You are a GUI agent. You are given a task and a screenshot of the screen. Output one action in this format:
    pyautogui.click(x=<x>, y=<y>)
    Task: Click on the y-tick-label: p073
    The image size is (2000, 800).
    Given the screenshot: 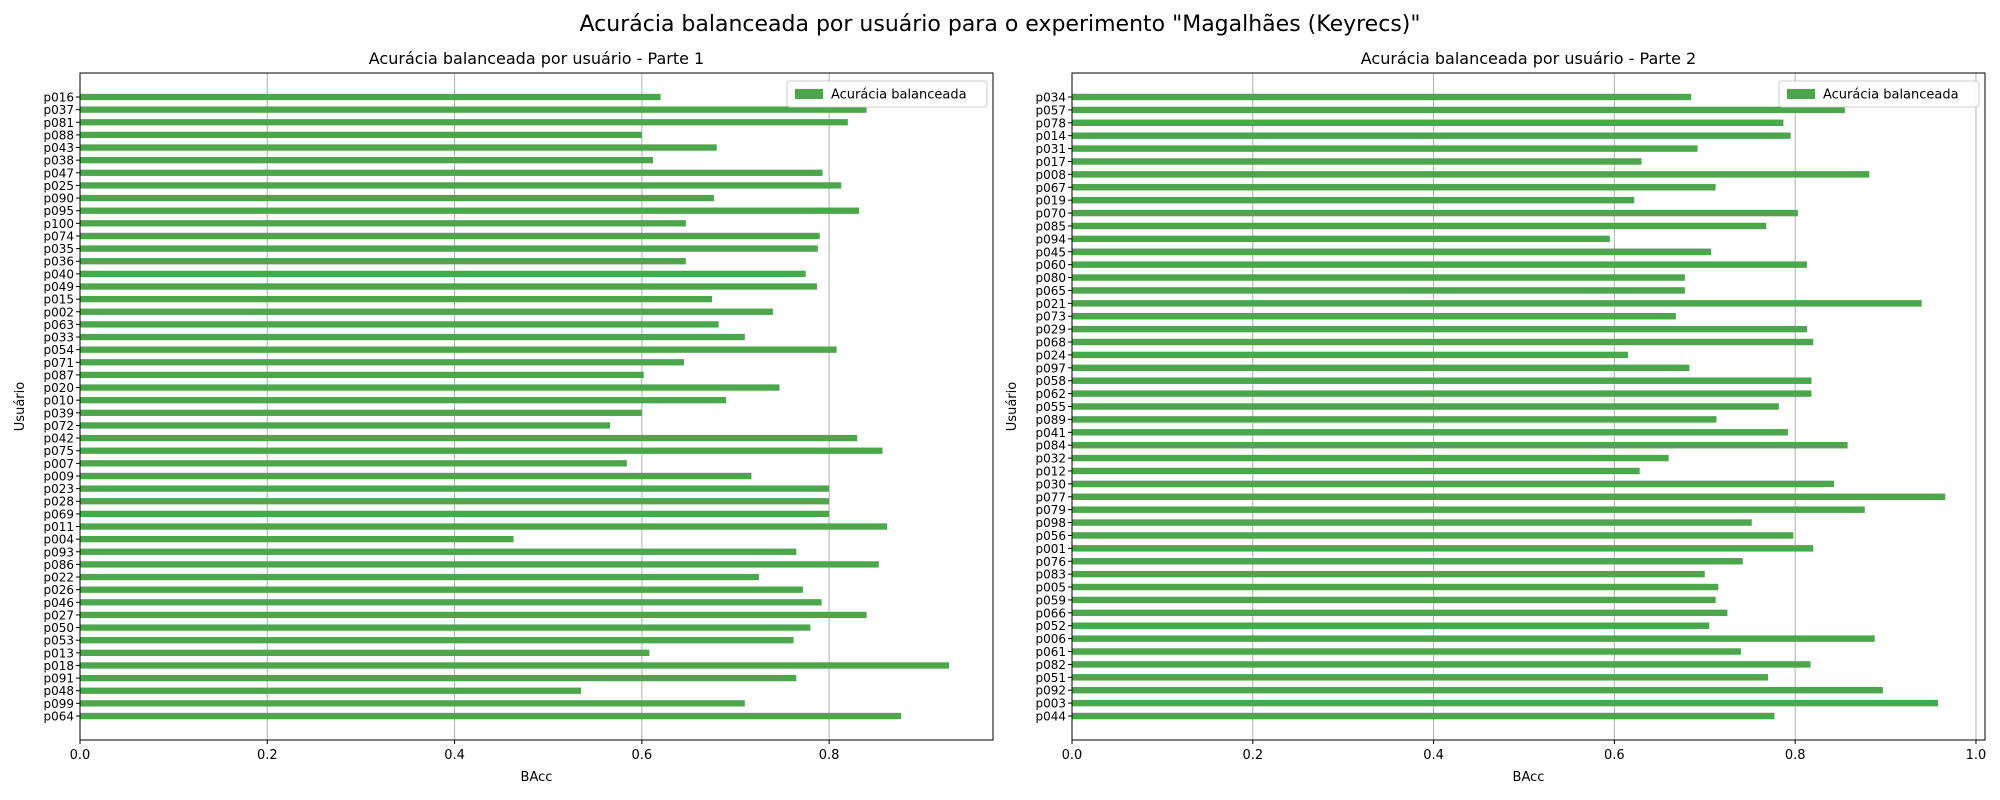 What is the action you would take?
    pyautogui.click(x=1050, y=317)
    